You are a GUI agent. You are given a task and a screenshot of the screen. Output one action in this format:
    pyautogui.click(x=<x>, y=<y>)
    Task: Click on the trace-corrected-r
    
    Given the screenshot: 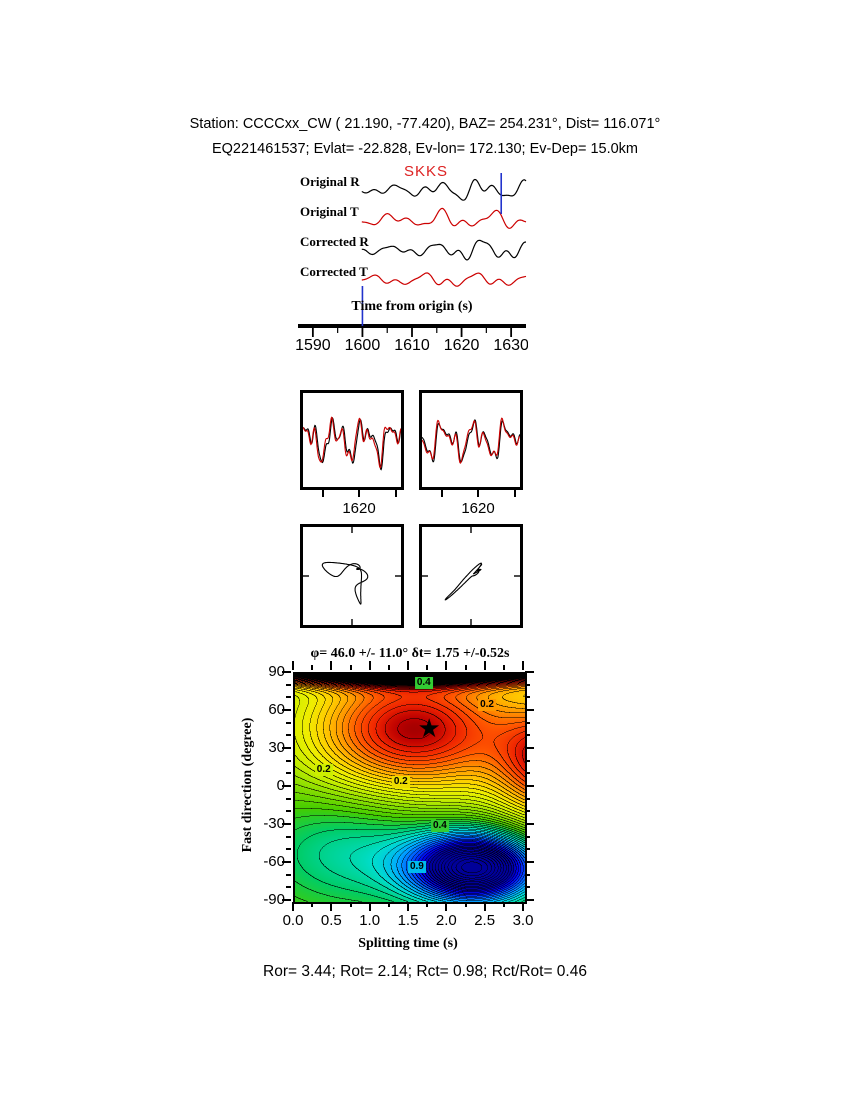 What is the action you would take?
    pyautogui.click(x=444, y=250)
    